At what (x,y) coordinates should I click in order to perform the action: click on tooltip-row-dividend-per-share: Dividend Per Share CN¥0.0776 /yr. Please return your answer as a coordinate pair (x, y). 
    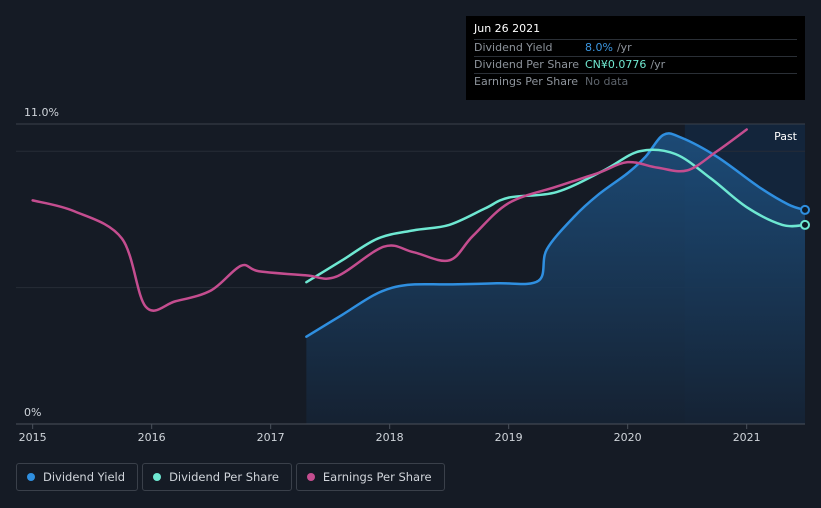
    Looking at the image, I should click on (635, 64).